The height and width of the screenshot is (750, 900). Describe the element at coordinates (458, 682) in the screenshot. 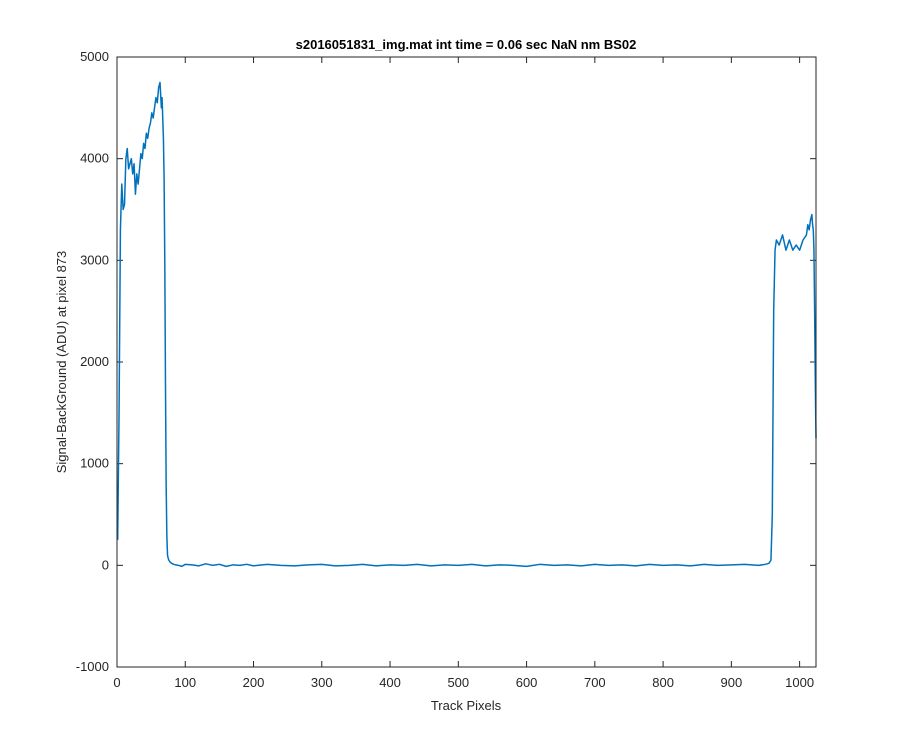

I see `x-tick-label: 500` at that location.